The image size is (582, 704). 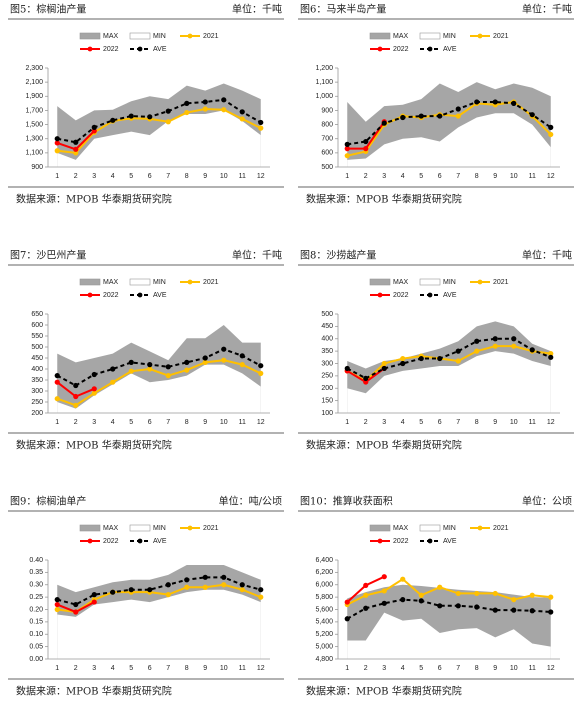 What do you see at coordinates (36, 622) in the screenshot?
I see `y-tick-label: 0.15` at bounding box center [36, 622].